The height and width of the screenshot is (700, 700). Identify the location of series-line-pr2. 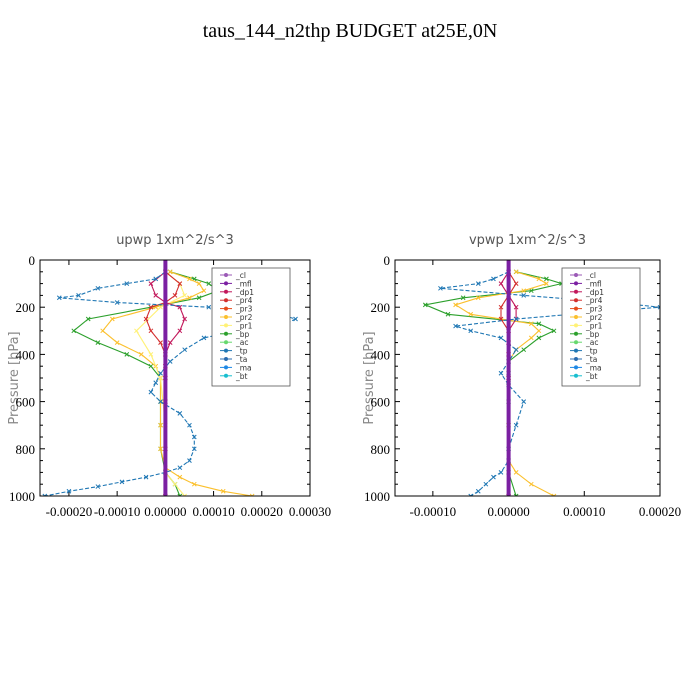
(504, 383).